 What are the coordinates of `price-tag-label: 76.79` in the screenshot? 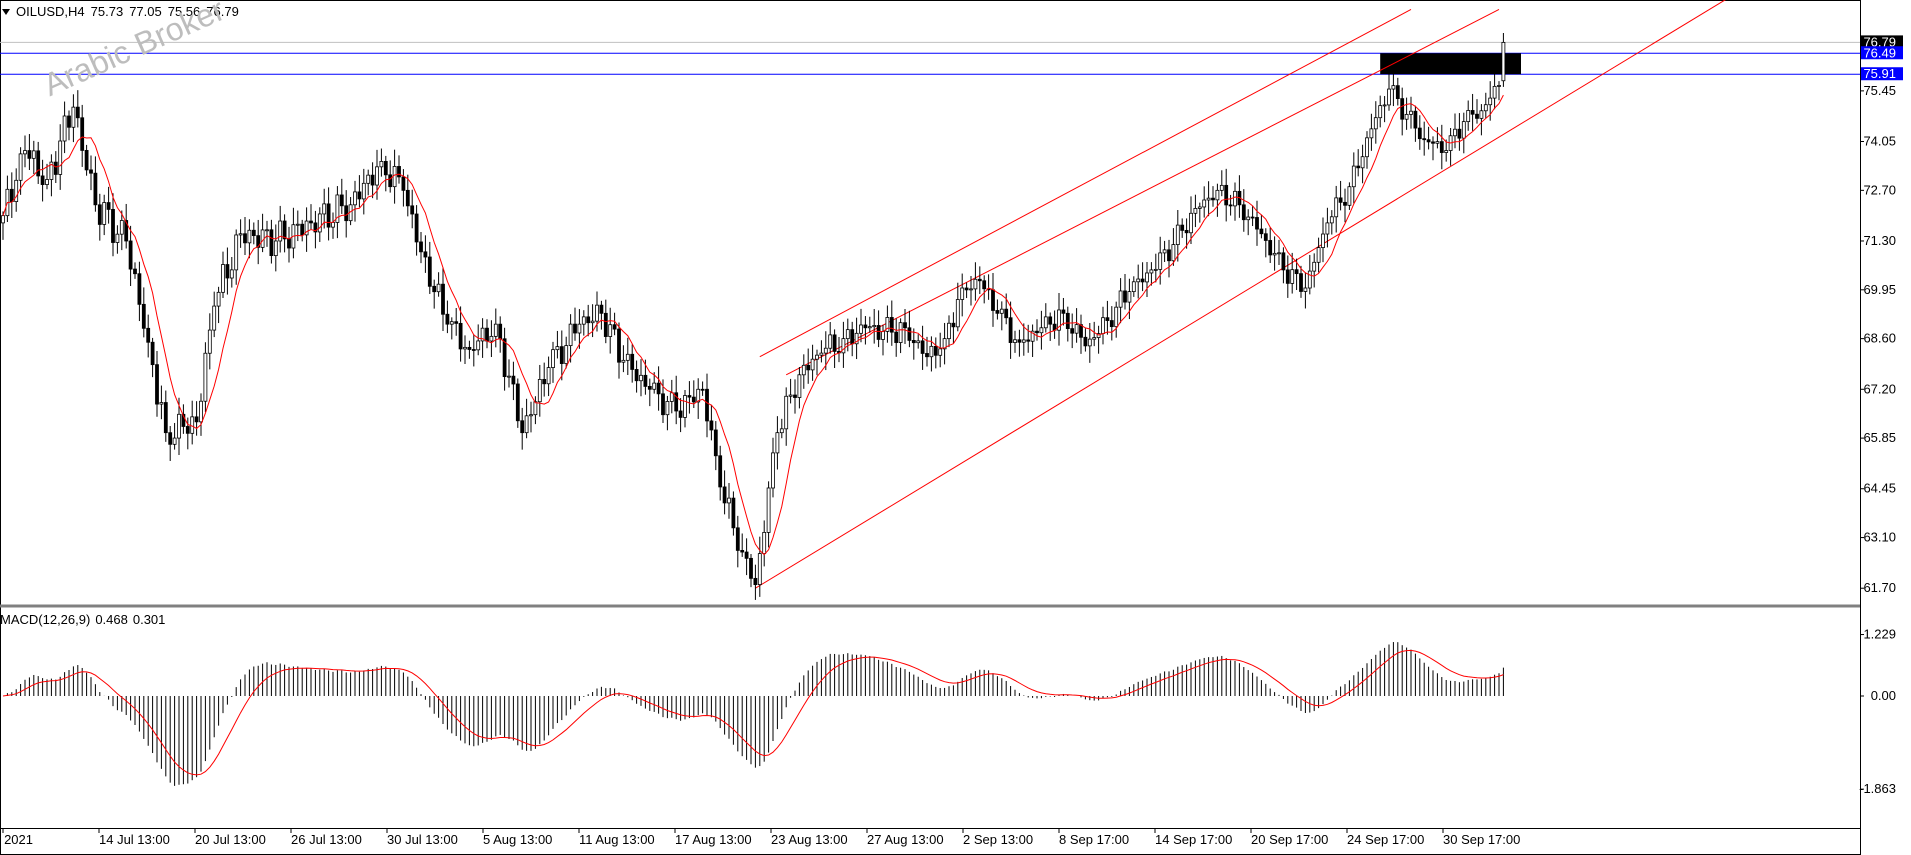 It's located at (1879, 41).